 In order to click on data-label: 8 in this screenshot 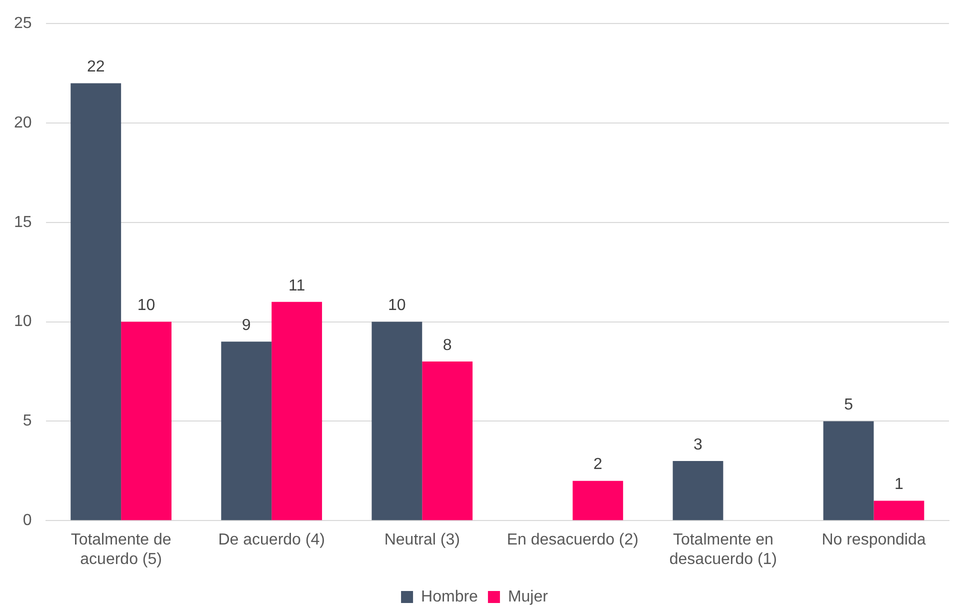, I will do `click(447, 345)`.